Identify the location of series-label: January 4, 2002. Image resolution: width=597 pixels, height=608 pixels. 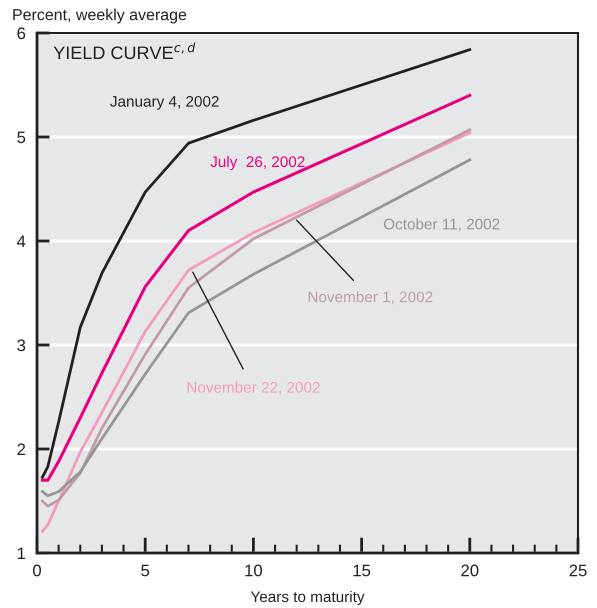
(164, 103).